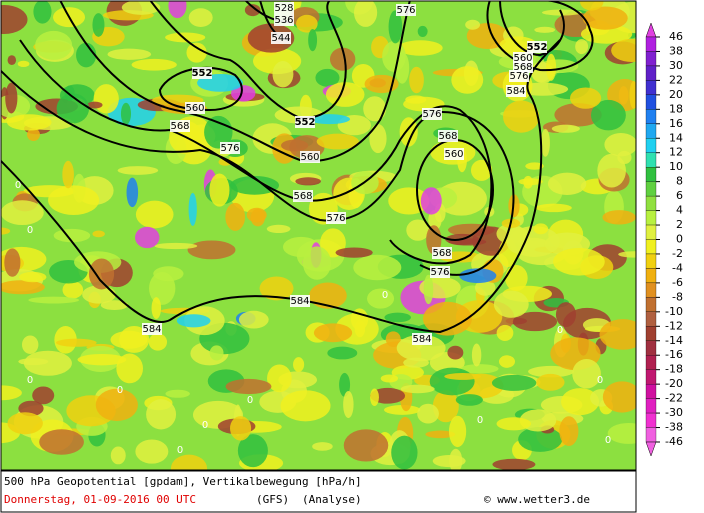 The width and height of the screenshot is (704, 513). Describe the element at coordinates (677, 282) in the screenshot. I see `colorbar-label: -6` at that location.